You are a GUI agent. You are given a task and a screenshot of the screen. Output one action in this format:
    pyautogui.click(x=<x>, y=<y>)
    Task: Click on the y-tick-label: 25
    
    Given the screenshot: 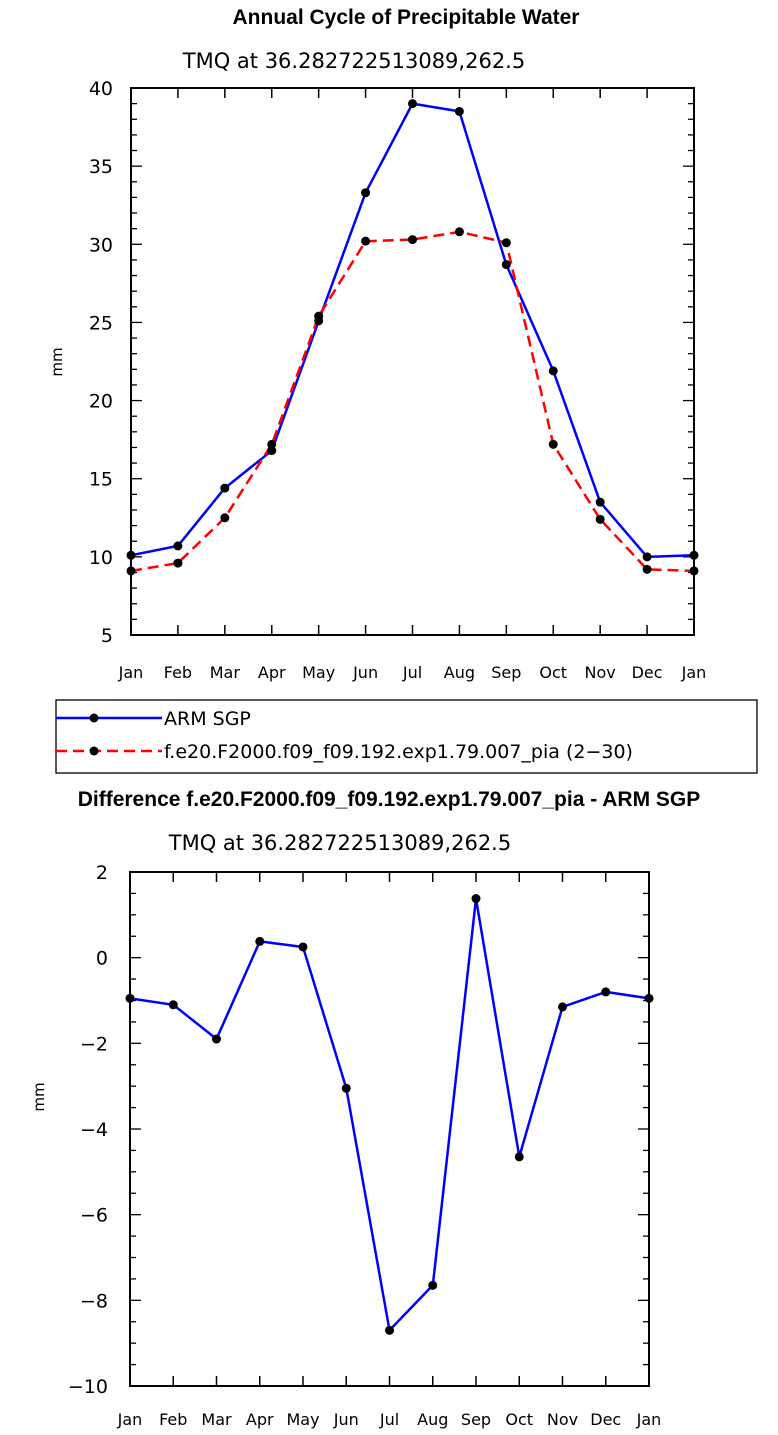 What is the action you would take?
    pyautogui.click(x=101, y=323)
    